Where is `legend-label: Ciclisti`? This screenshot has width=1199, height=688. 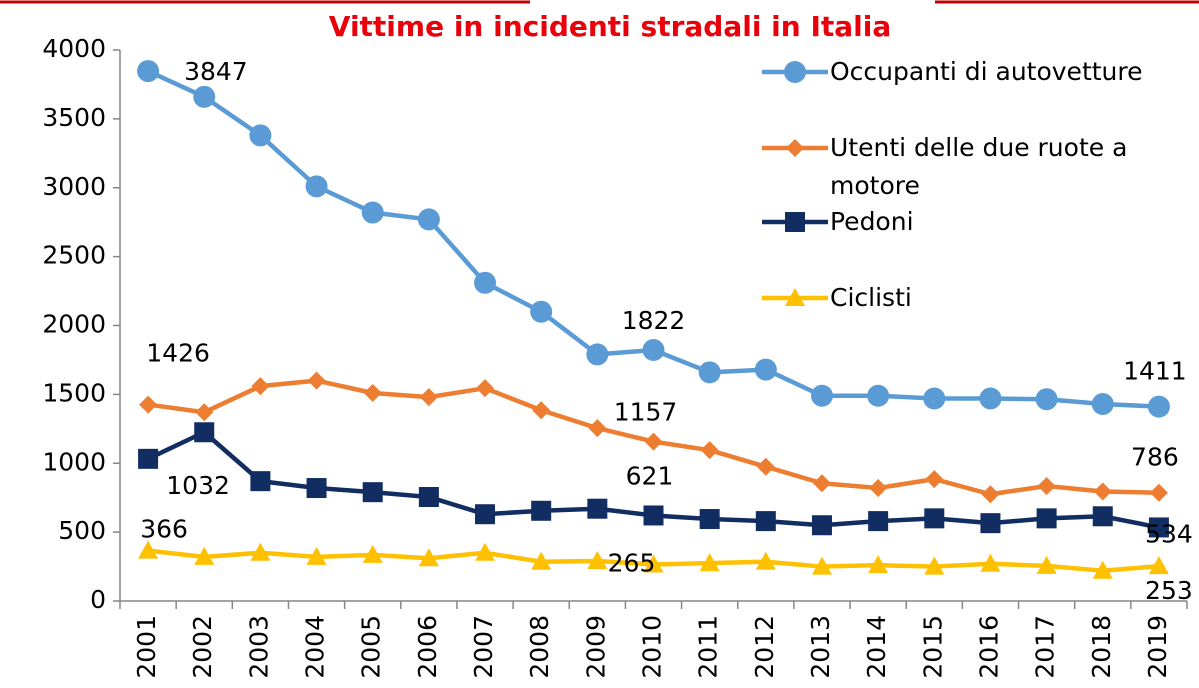
legend-label: Ciclisti is located at coordinates (871, 297).